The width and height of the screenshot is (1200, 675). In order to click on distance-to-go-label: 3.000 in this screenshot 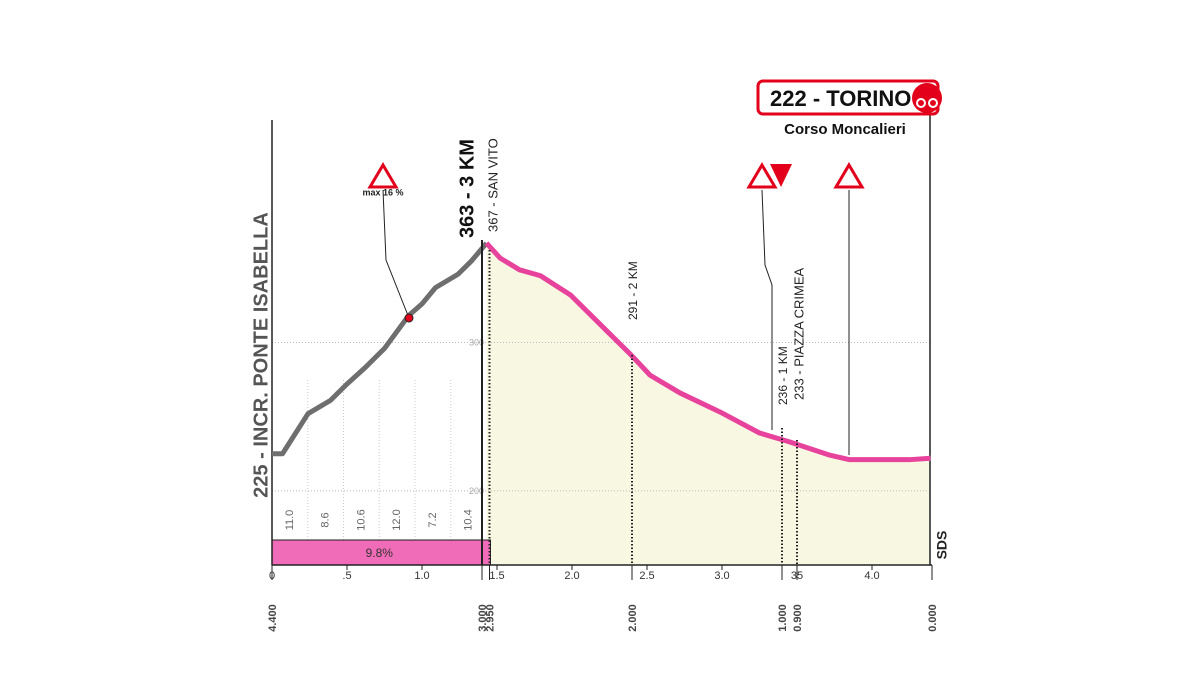, I will do `click(483, 618)`.